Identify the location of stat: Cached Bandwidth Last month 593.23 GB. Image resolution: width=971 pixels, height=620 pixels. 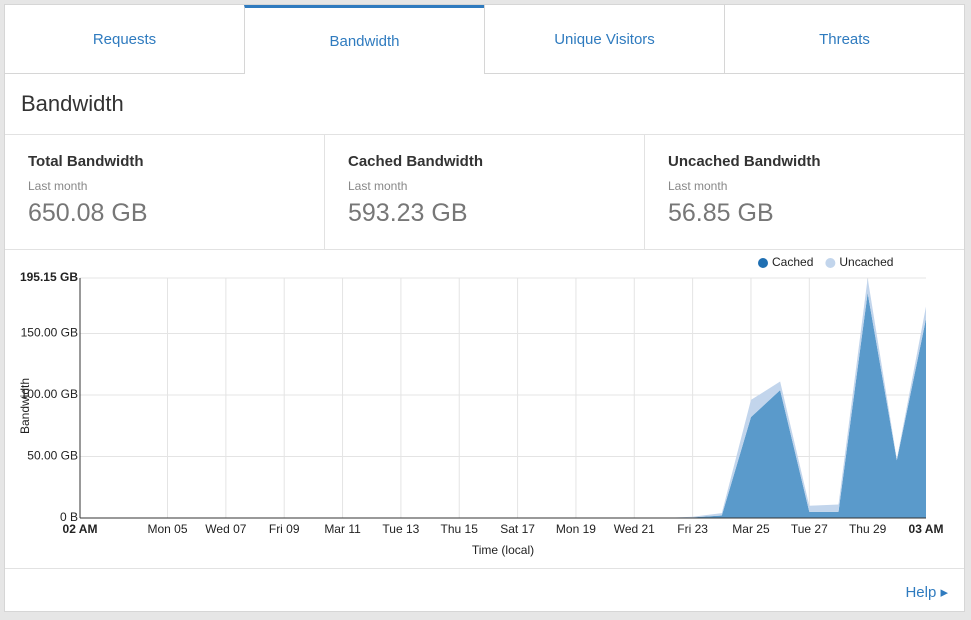
(484, 192).